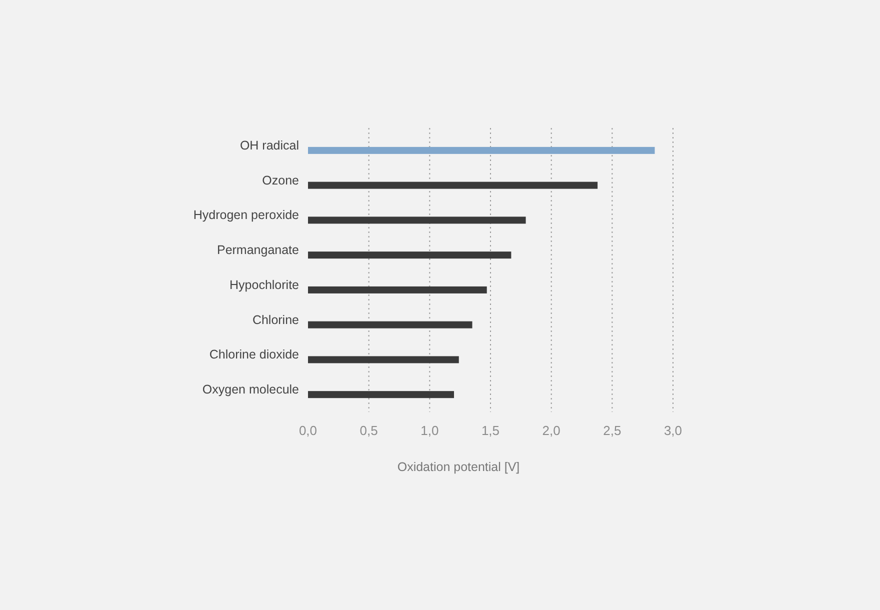 This screenshot has height=610, width=880. What do you see at coordinates (281, 180) in the screenshot?
I see `y-tick-label: Ozone` at bounding box center [281, 180].